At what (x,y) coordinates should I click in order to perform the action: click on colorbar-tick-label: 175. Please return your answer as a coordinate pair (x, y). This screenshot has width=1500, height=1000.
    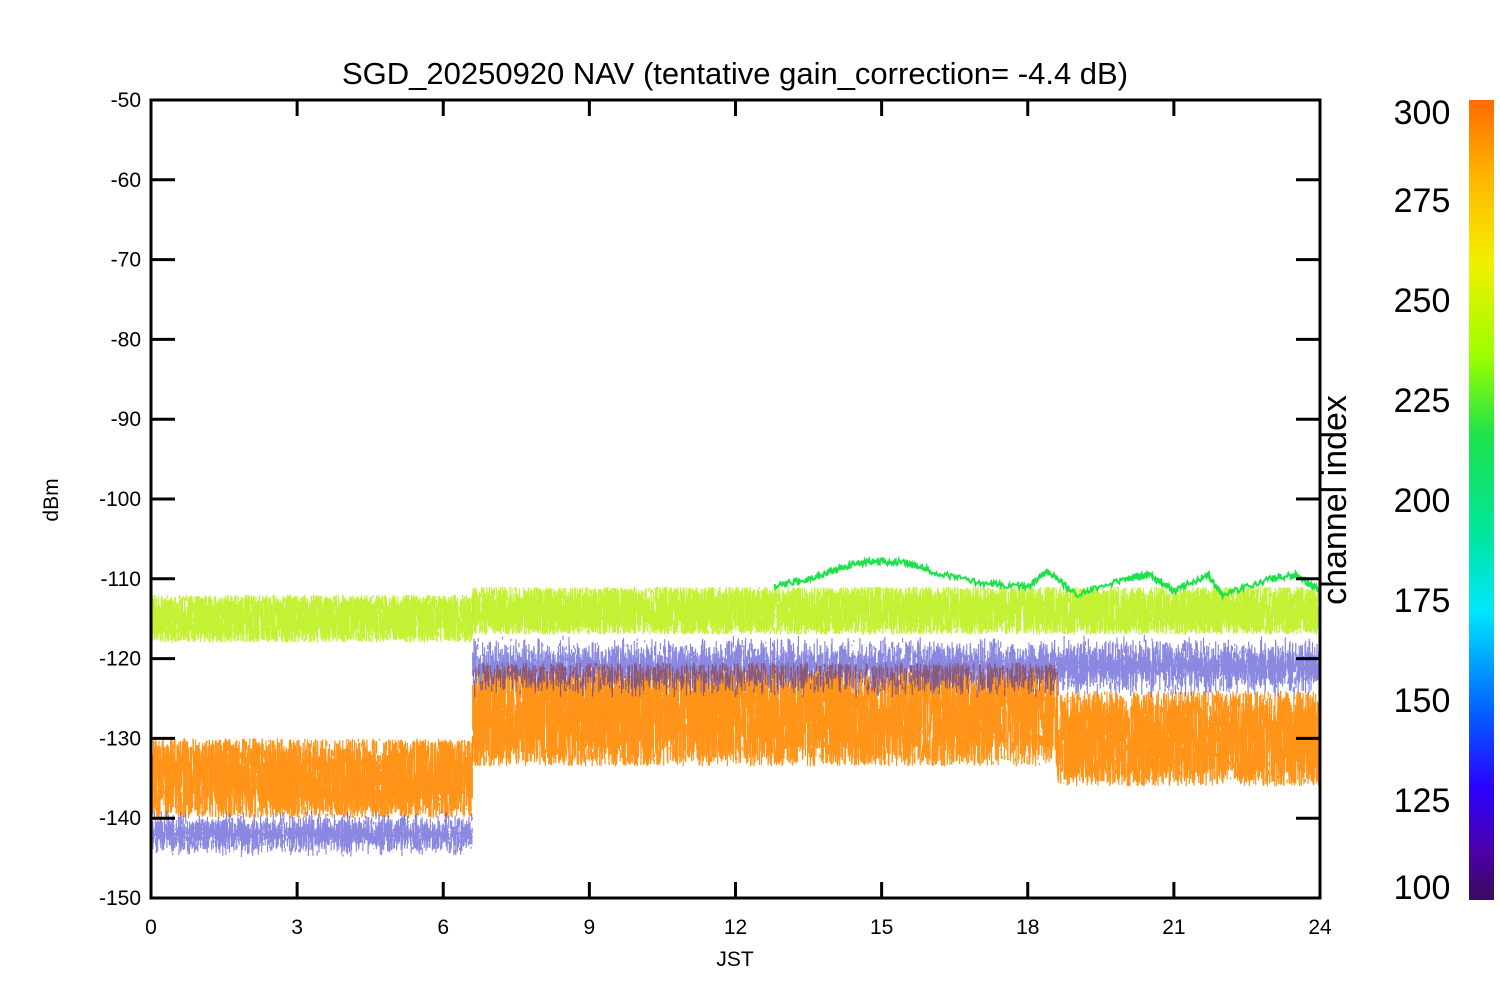
    Looking at the image, I should click on (1422, 601).